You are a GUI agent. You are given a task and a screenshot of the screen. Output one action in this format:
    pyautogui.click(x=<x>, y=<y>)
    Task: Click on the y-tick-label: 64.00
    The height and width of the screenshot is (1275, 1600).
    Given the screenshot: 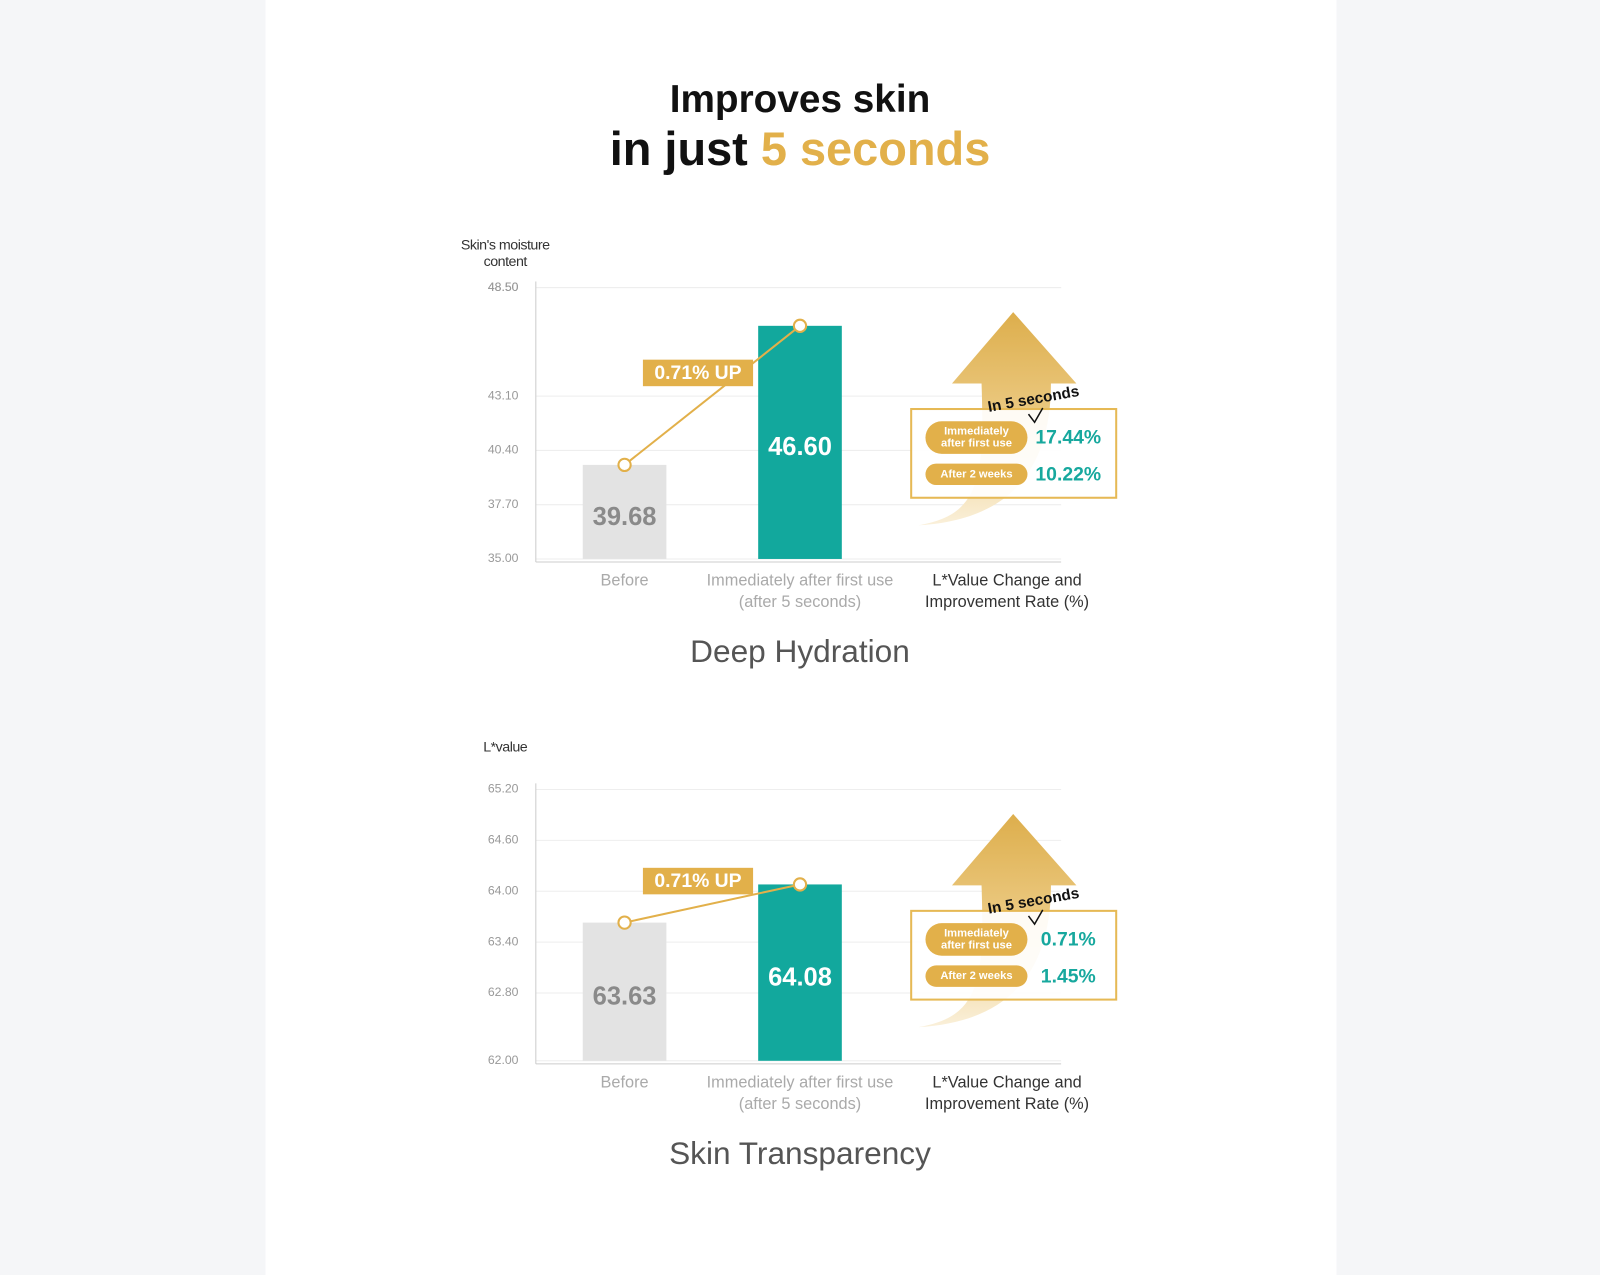 What is the action you would take?
    pyautogui.click(x=503, y=890)
    